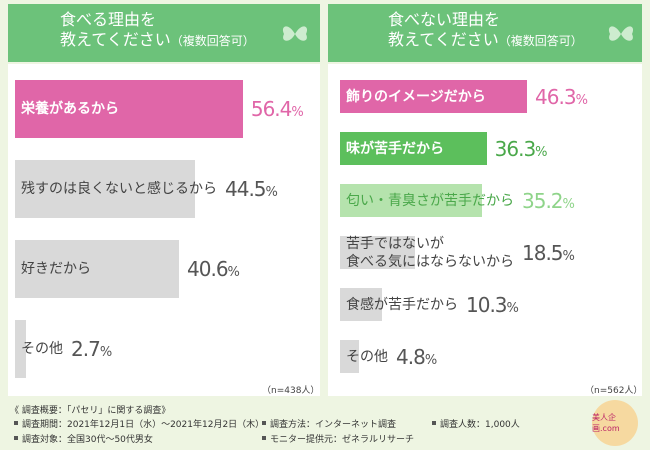 This screenshot has height=450, width=650. What do you see at coordinates (430, 252) in the screenshot?
I see `bar-label: 苦手ではないが 食べる気にはならないから` at bounding box center [430, 252].